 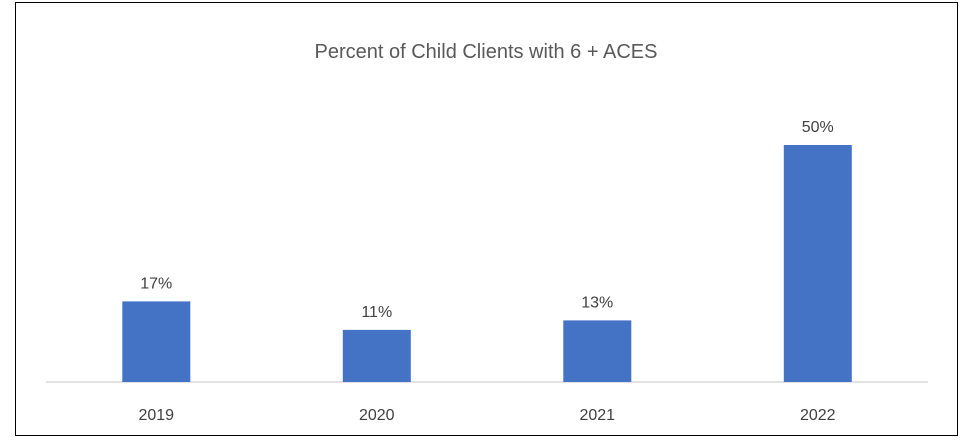 What do you see at coordinates (817, 263) in the screenshot?
I see `bar-2022` at bounding box center [817, 263].